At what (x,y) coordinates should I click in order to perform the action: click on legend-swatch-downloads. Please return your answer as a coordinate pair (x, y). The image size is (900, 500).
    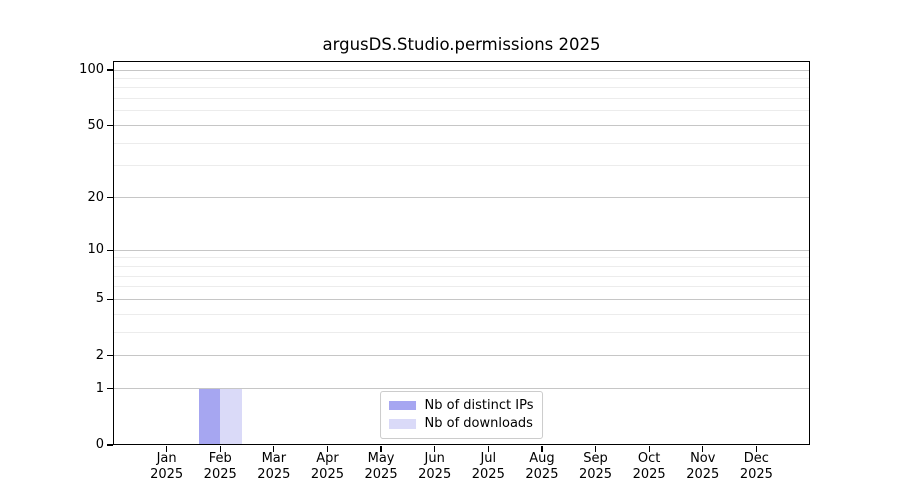
    Looking at the image, I should click on (402, 424).